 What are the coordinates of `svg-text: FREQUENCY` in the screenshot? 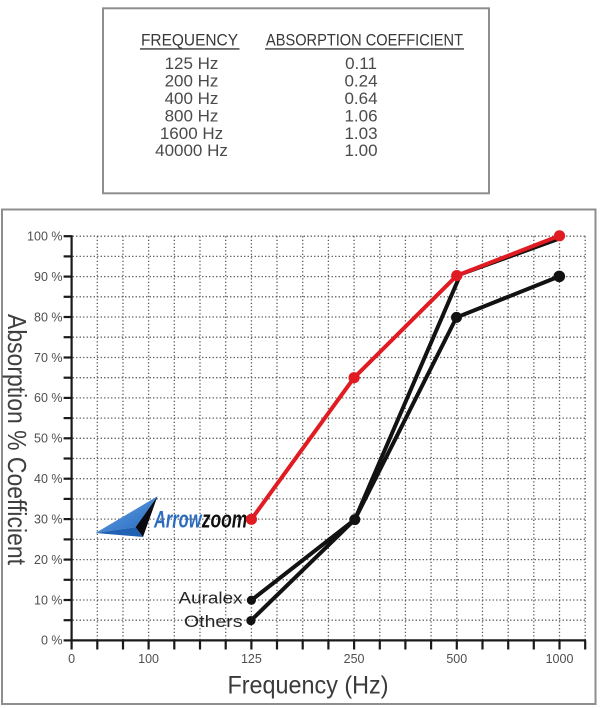 It's located at (189, 39).